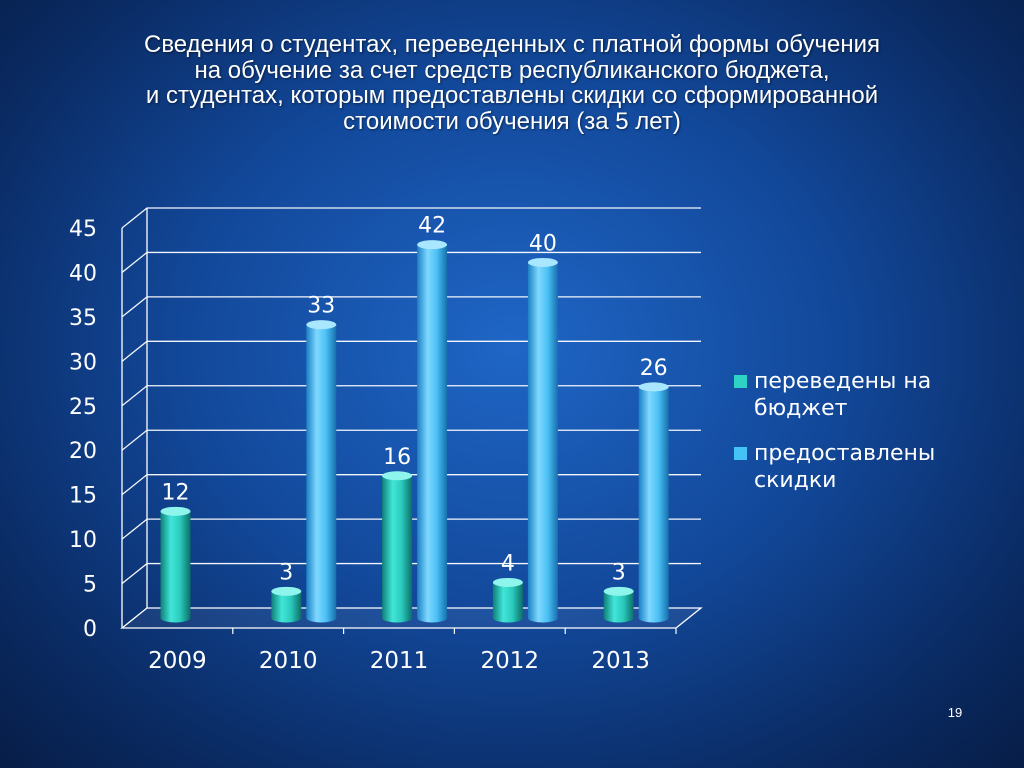 The image size is (1024, 768). Describe the element at coordinates (512, 121) in the screenshot. I see `title-line-4: стоимости обучения (за 5 лет)` at that location.